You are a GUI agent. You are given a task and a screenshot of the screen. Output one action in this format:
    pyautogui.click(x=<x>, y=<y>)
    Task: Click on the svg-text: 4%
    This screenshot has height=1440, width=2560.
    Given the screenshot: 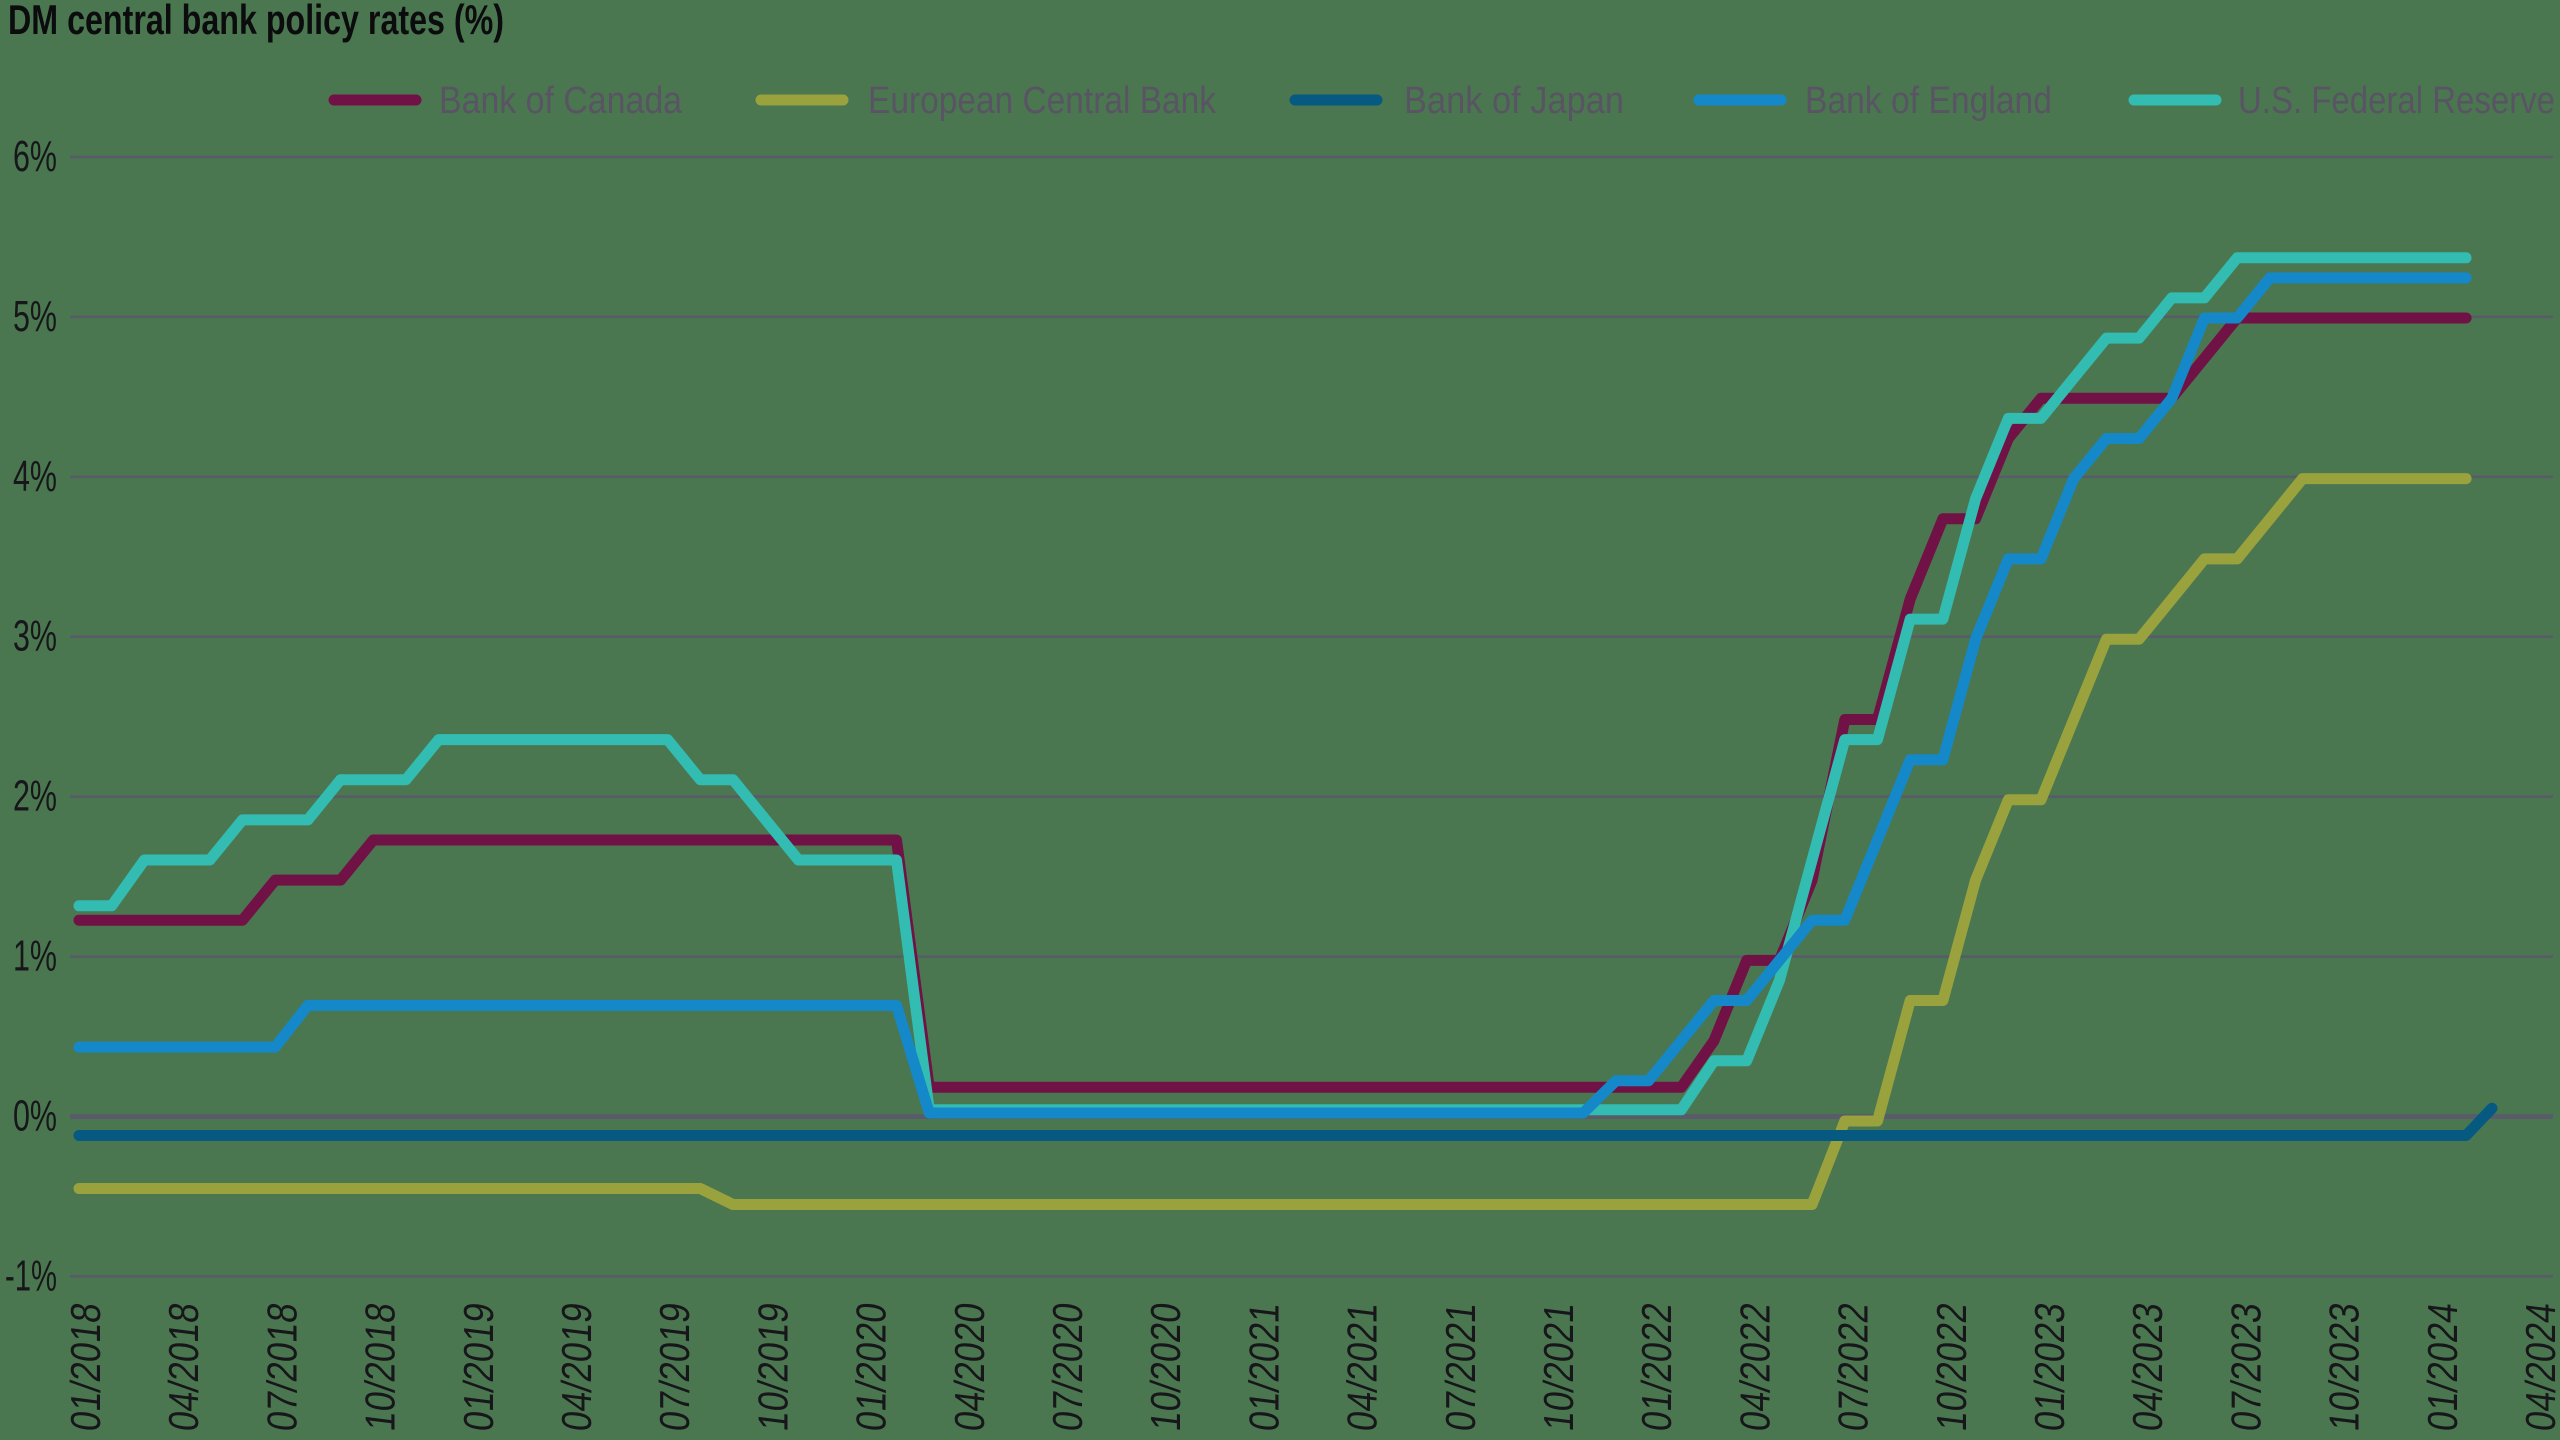 What is the action you would take?
    pyautogui.click(x=35, y=476)
    